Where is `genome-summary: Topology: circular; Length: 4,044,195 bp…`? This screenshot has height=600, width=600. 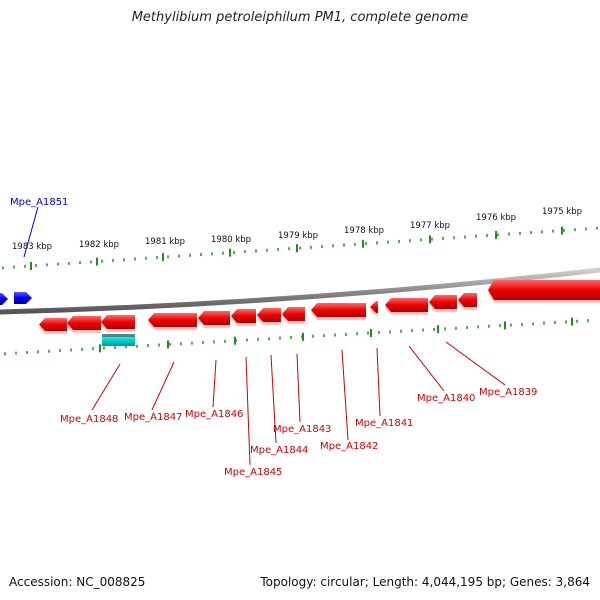
genome-summary: Topology: circular; Length: 4,044,195 bp… is located at coordinates (425, 582).